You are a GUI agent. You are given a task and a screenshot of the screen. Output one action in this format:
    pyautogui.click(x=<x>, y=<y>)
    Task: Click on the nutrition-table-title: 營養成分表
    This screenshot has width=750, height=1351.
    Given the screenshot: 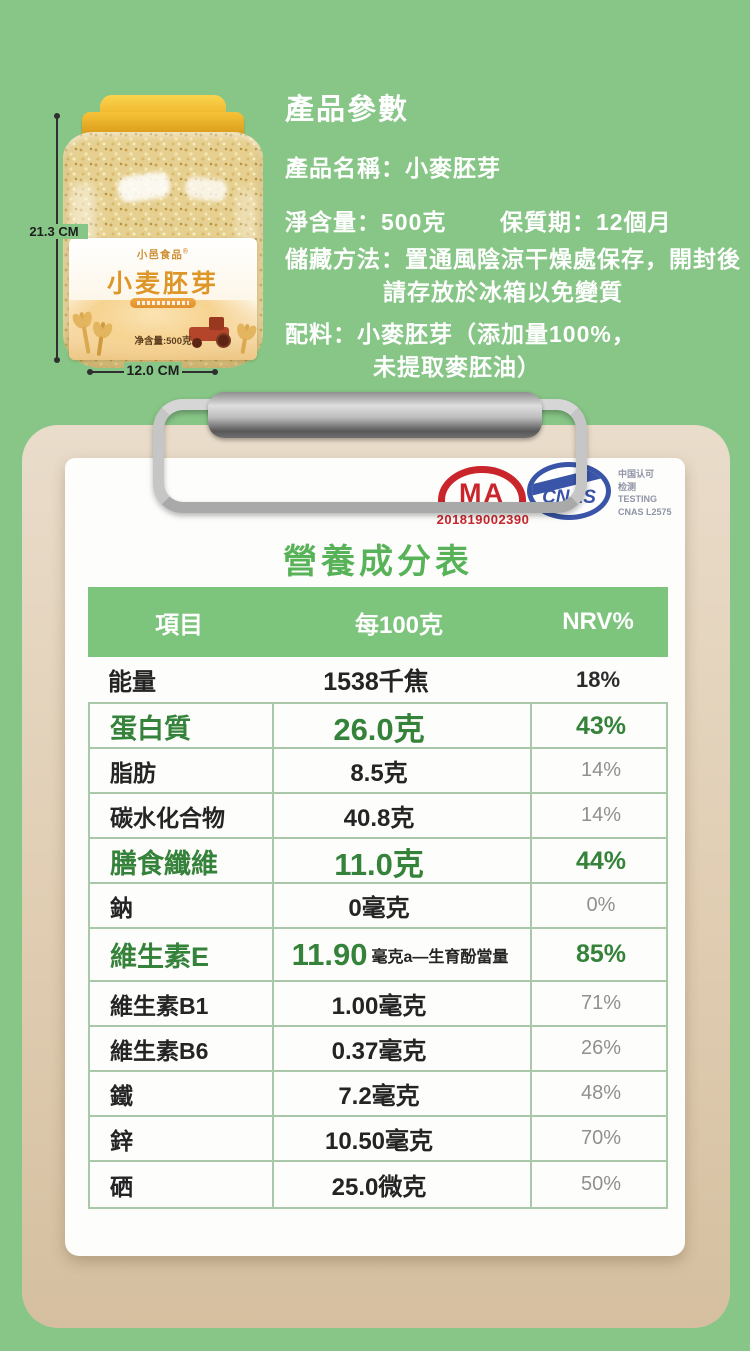 What is the action you would take?
    pyautogui.click(x=378, y=562)
    